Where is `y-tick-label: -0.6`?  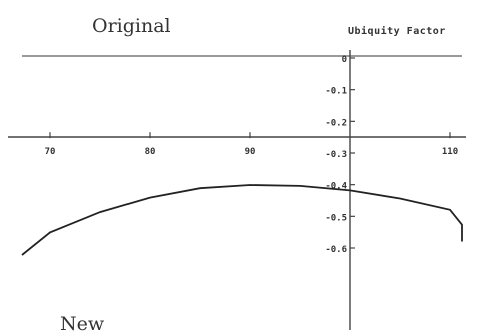
y-tick-label: -0.6 is located at coordinates (336, 250).